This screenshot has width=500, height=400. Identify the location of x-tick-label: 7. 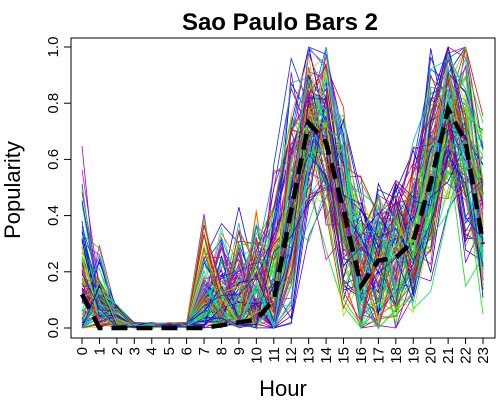
(204, 351).